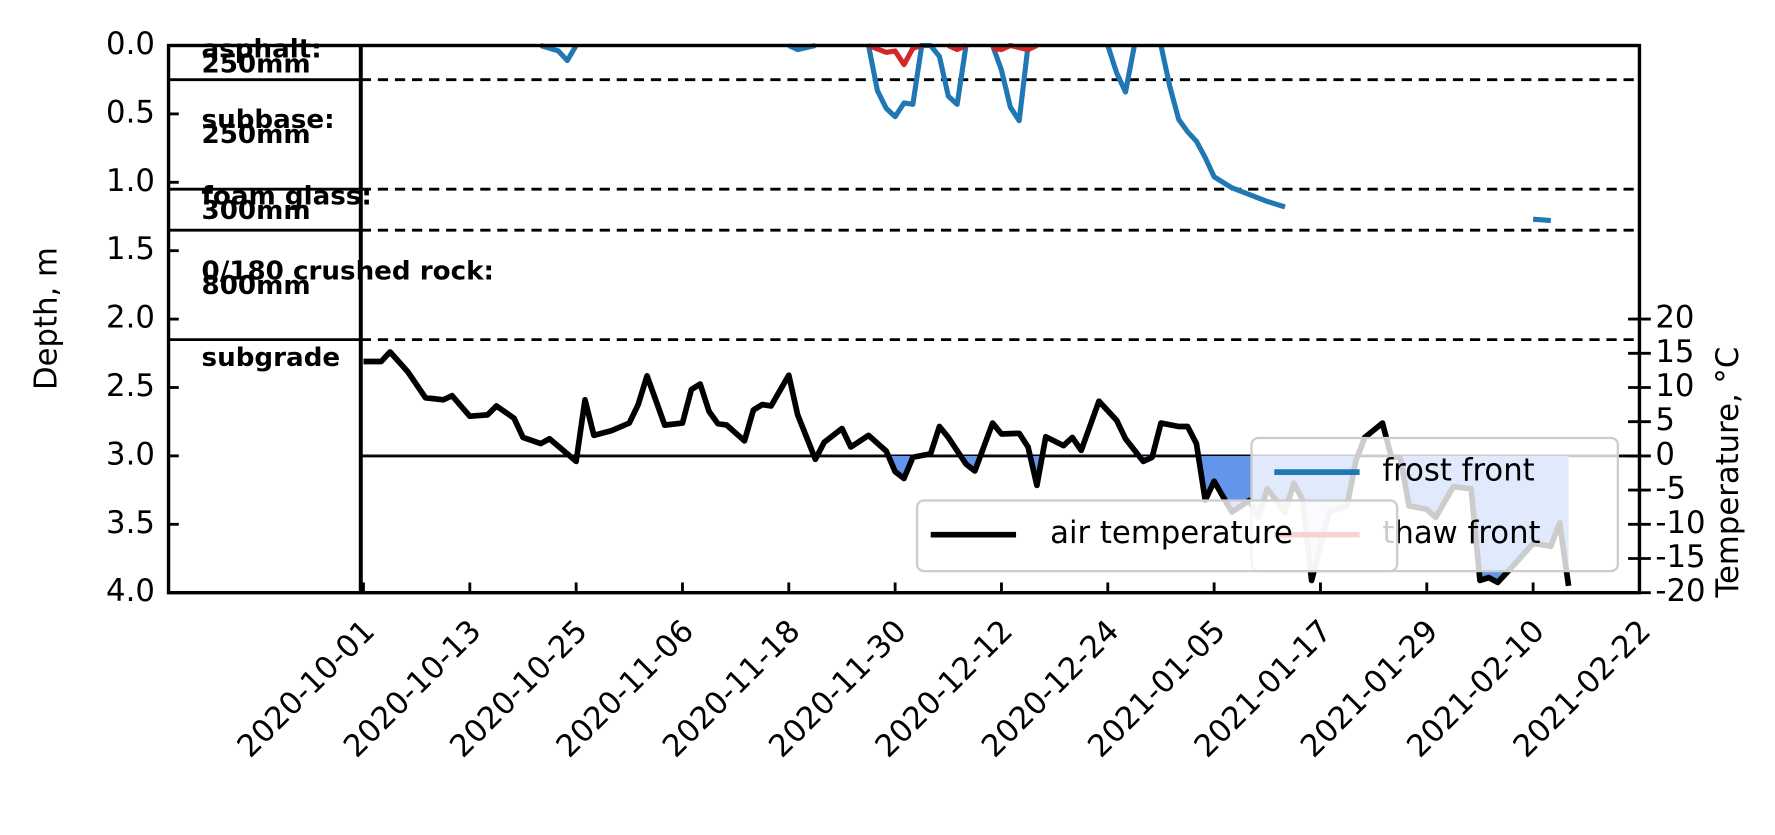 The width and height of the screenshot is (1775, 835). What do you see at coordinates (1461, 533) in the screenshot?
I see `legend-label: thaw front` at bounding box center [1461, 533].